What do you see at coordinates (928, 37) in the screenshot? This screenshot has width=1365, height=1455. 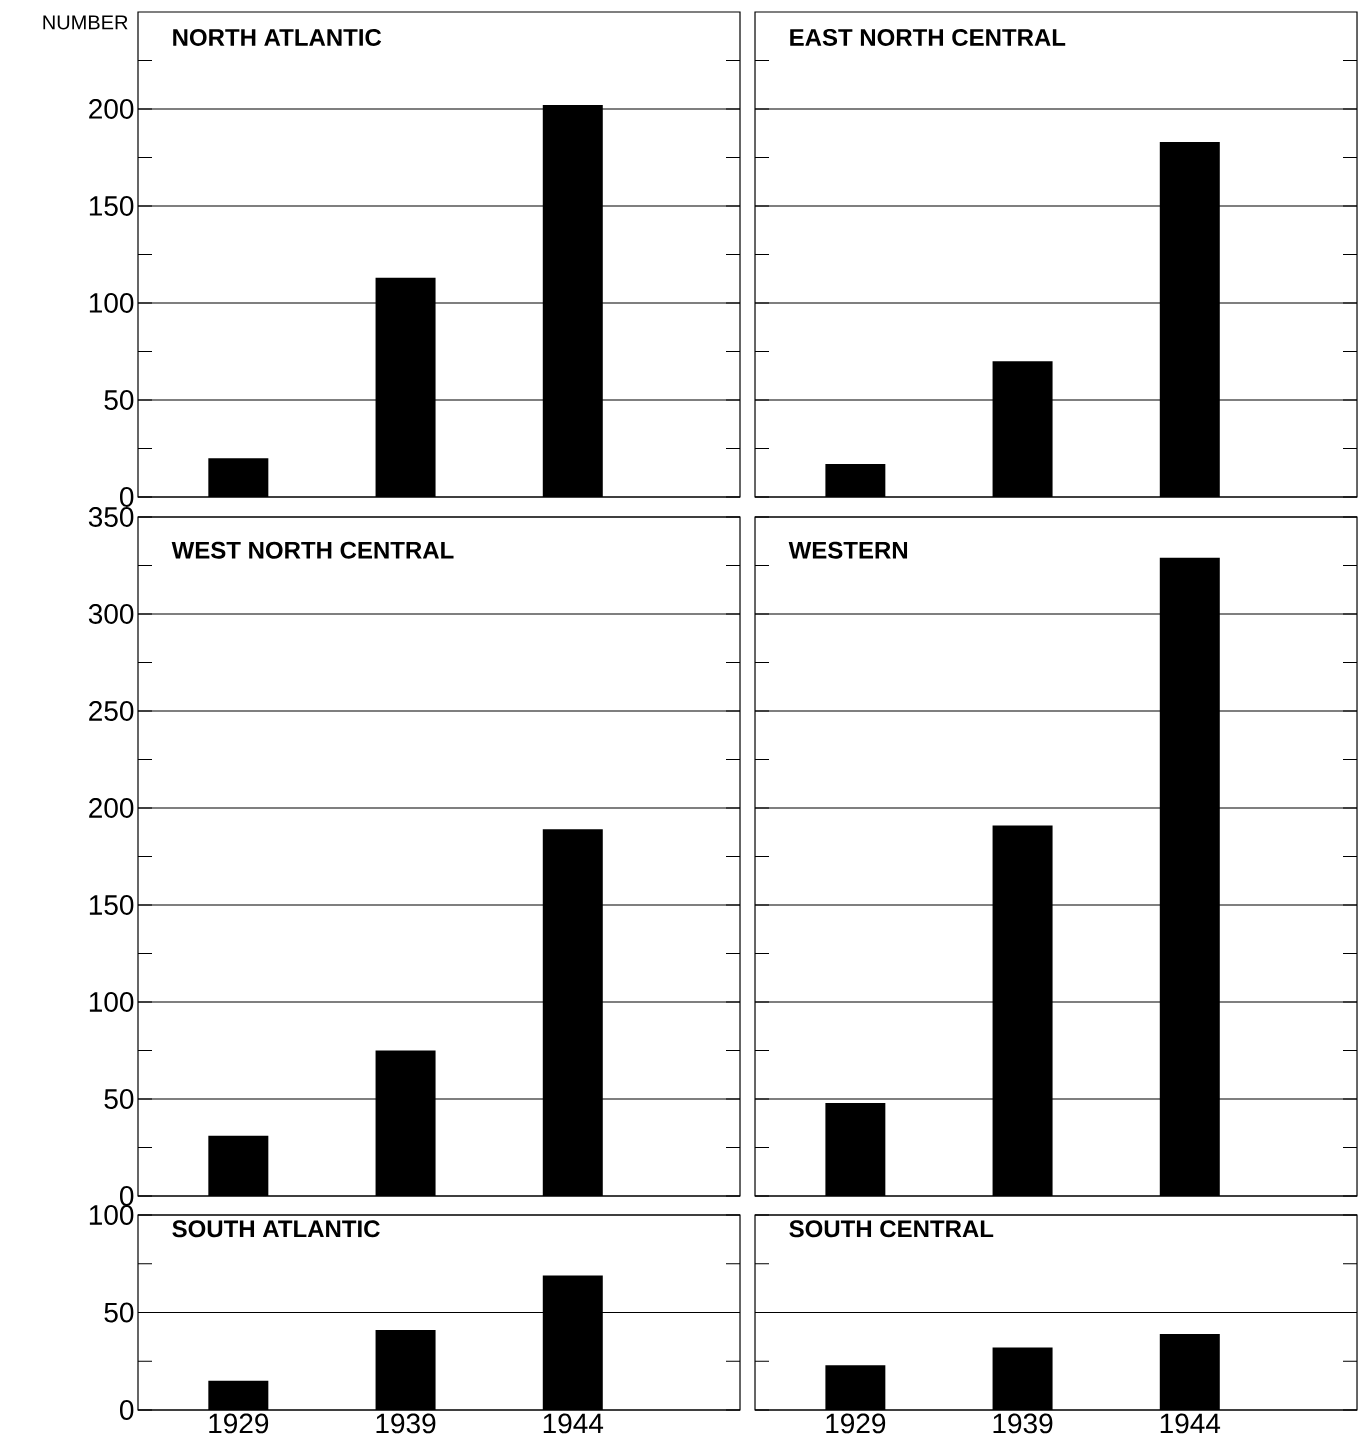 I see `text: EAST NORTH CENTRAL` at bounding box center [928, 37].